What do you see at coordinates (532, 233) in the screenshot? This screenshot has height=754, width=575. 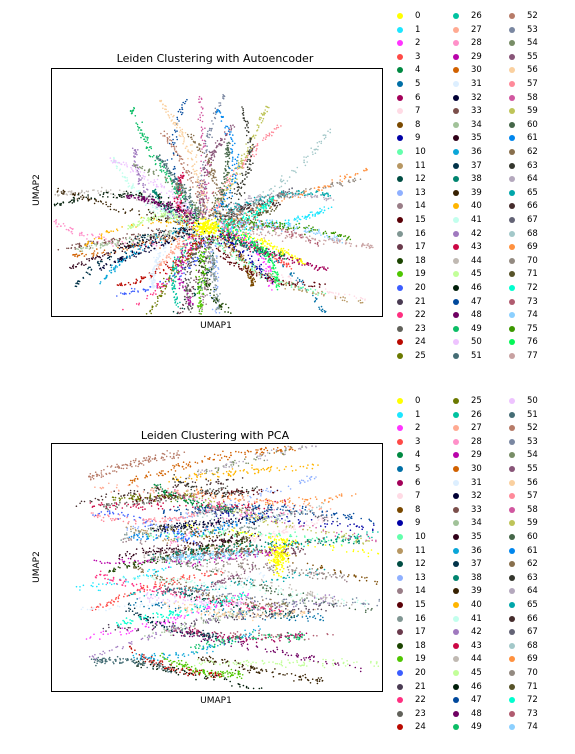 I see `legend-label: 68` at bounding box center [532, 233].